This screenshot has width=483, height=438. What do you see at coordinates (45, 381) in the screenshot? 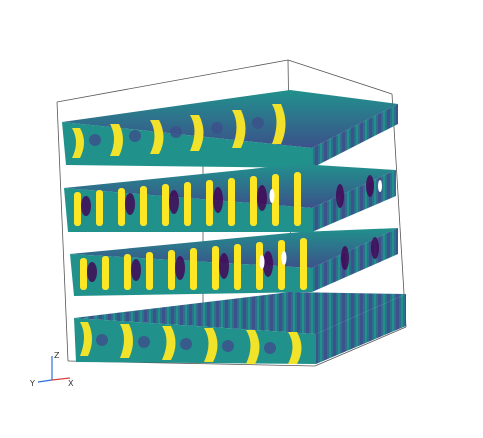
I see `y-axis-line` at bounding box center [45, 381].